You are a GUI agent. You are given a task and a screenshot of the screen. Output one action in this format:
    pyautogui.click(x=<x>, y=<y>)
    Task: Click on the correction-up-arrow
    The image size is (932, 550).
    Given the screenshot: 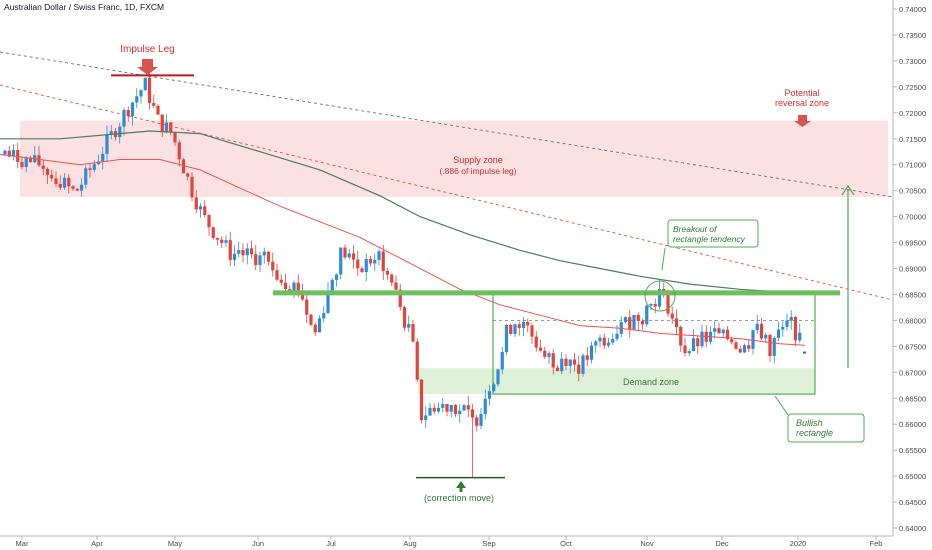 What is the action you would take?
    pyautogui.click(x=461, y=486)
    